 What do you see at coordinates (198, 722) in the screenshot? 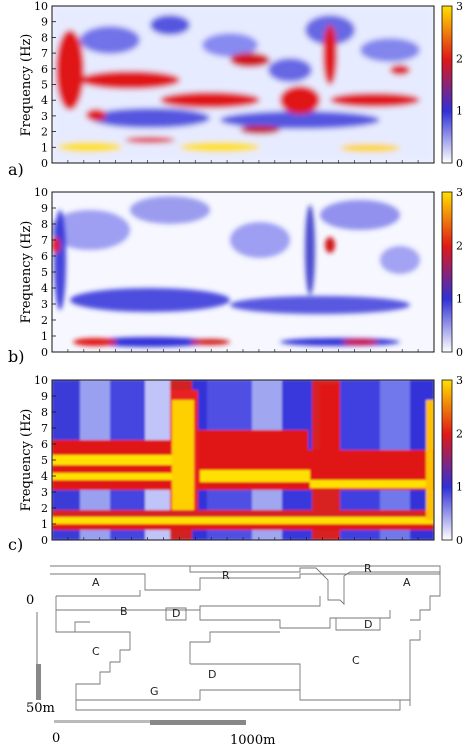
I see `horizontal-scale-bar-right` at bounding box center [198, 722].